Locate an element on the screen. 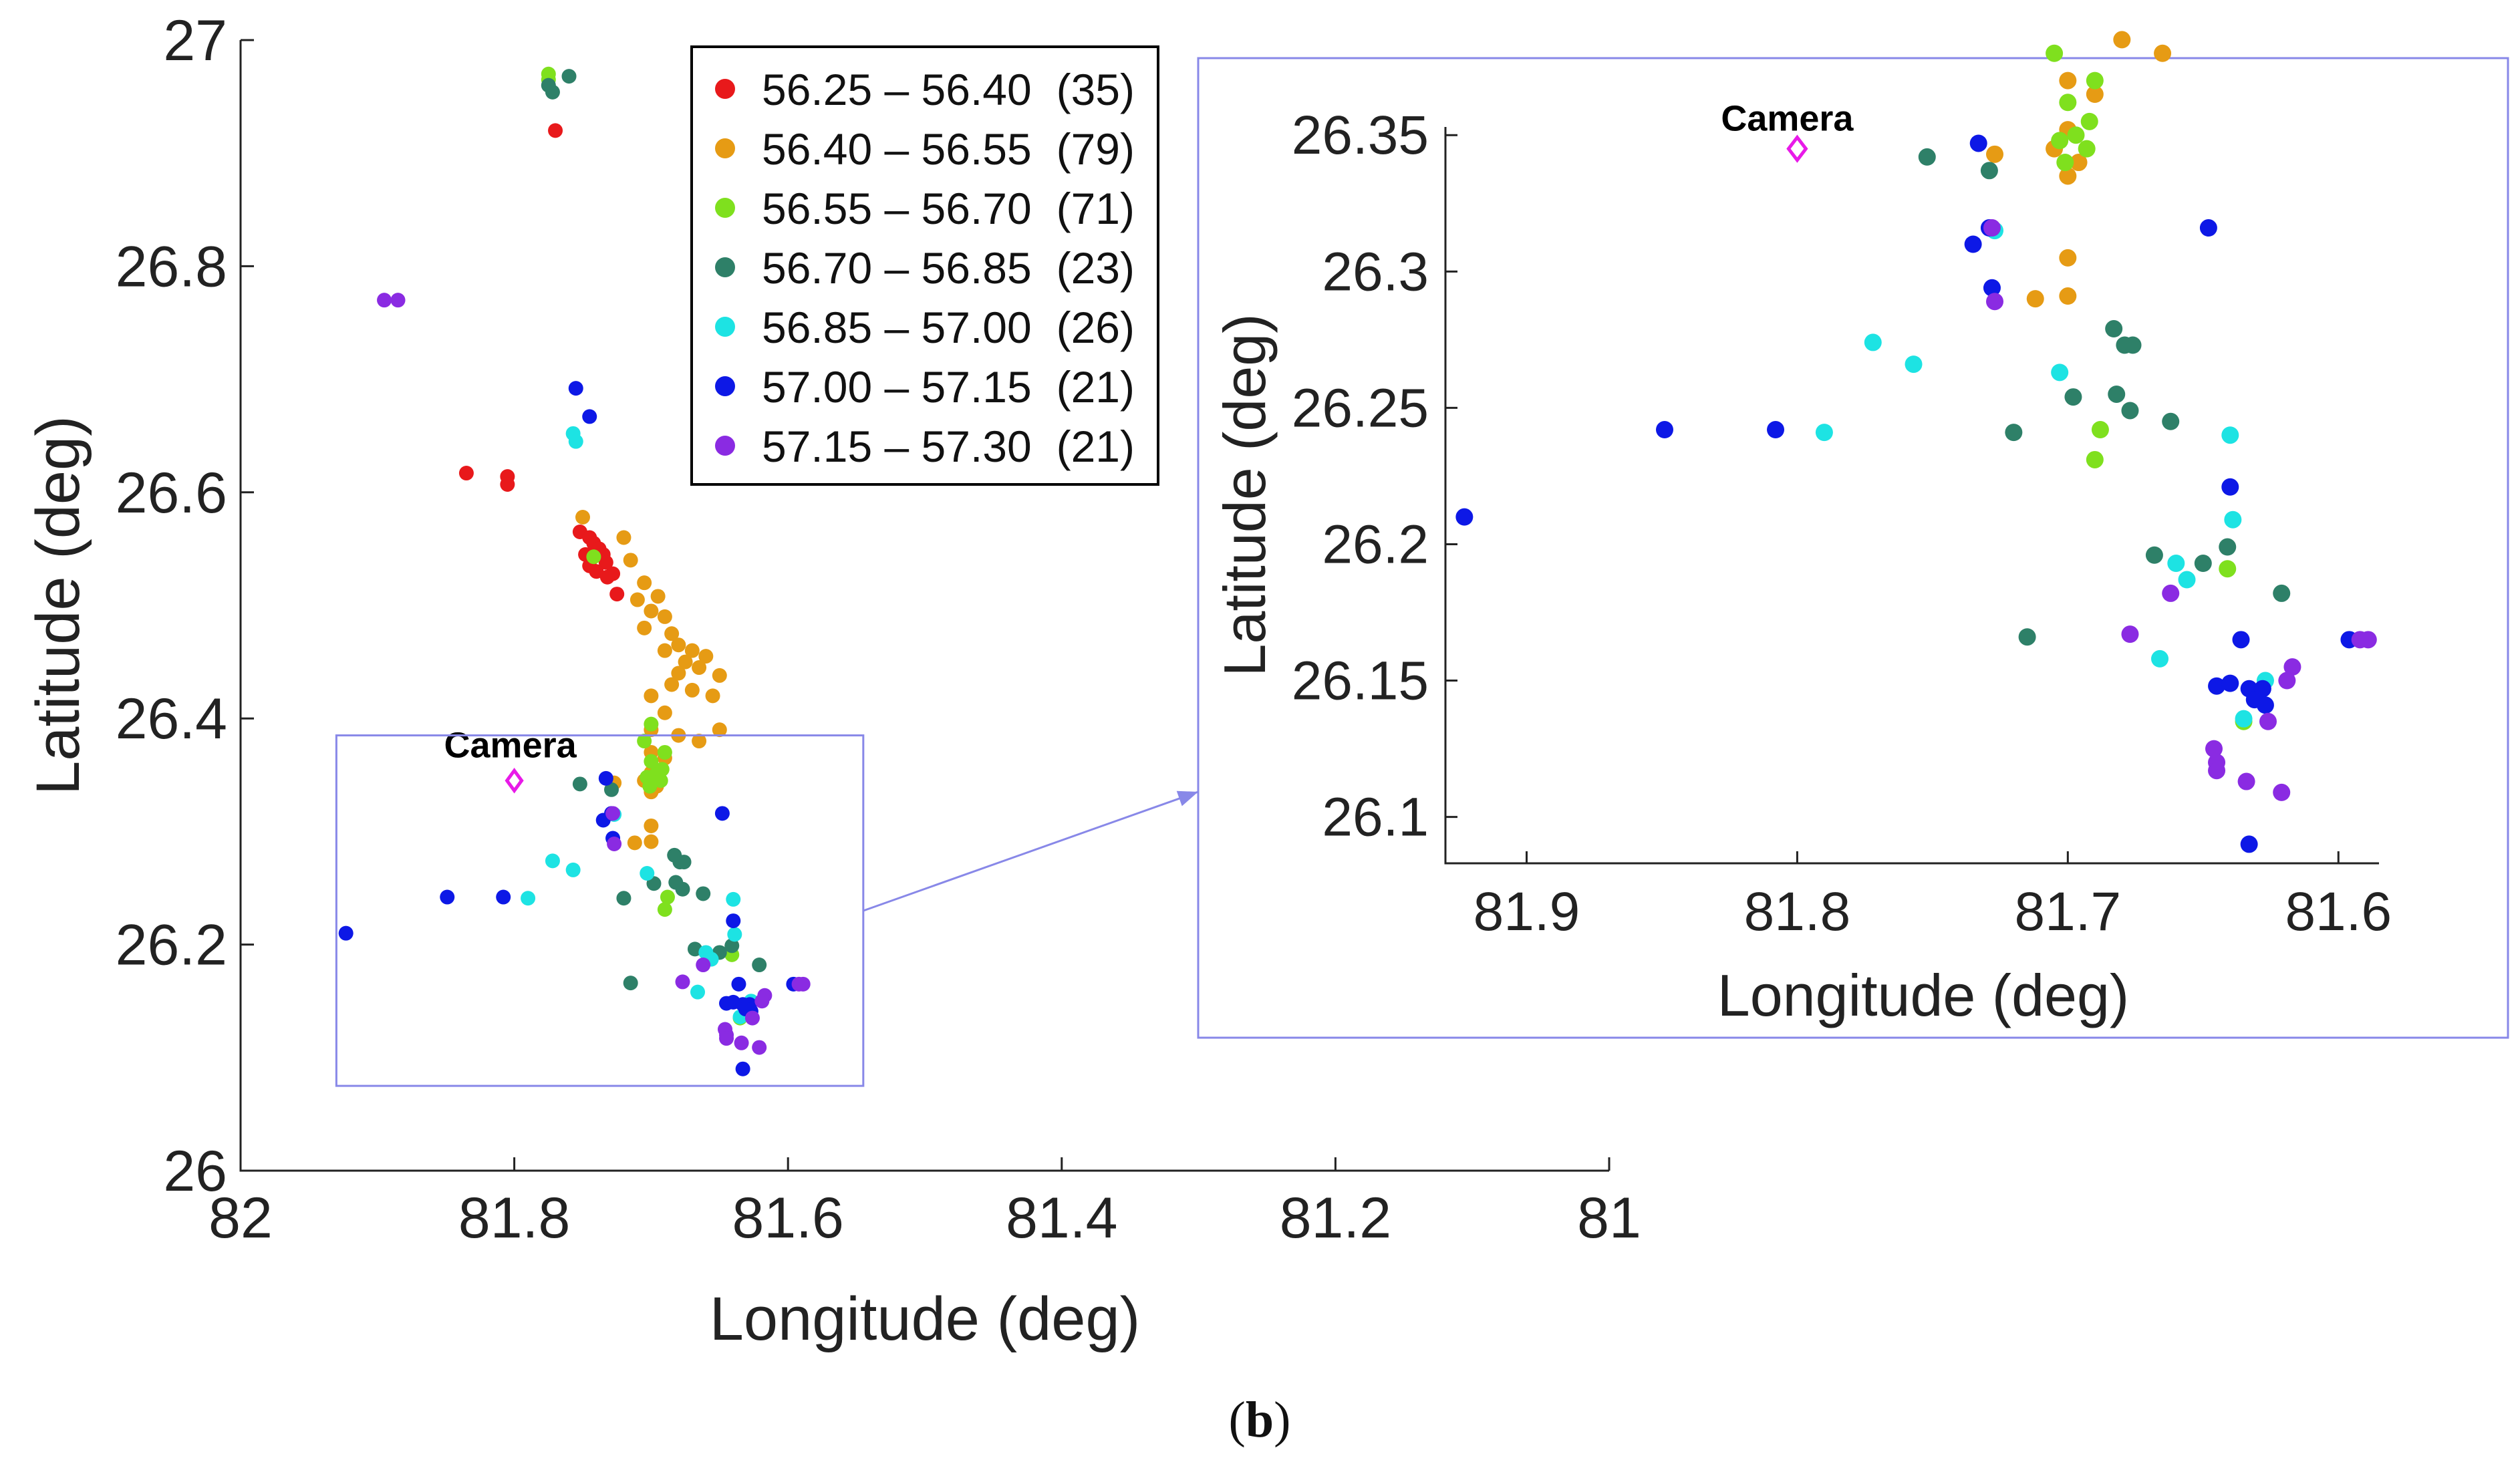  legend-count-label: (71) is located at coordinates (1096, 209).